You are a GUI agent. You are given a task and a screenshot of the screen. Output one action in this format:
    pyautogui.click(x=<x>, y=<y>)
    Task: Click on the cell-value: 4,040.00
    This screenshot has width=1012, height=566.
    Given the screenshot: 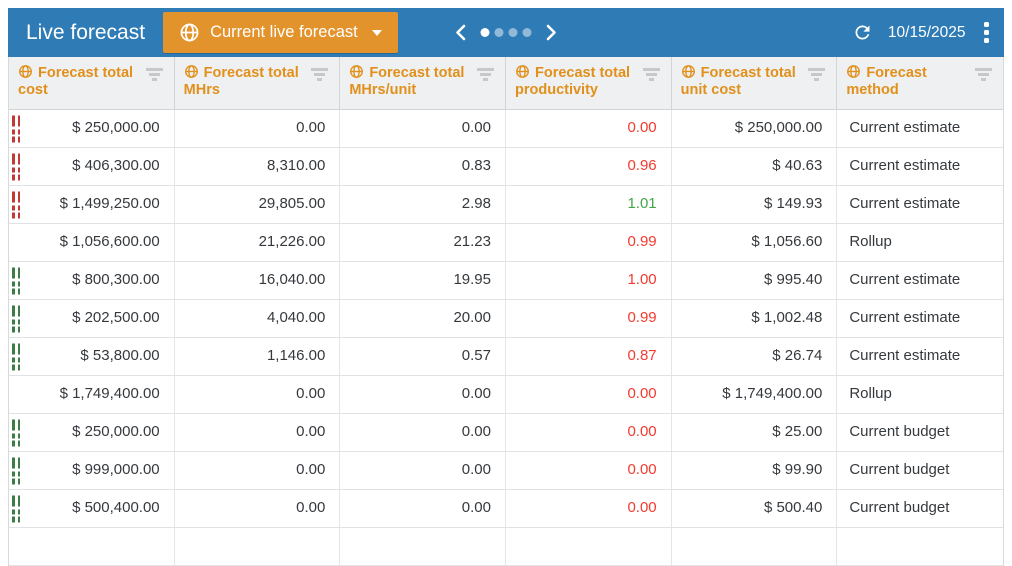 What is the action you would take?
    pyautogui.click(x=296, y=317)
    